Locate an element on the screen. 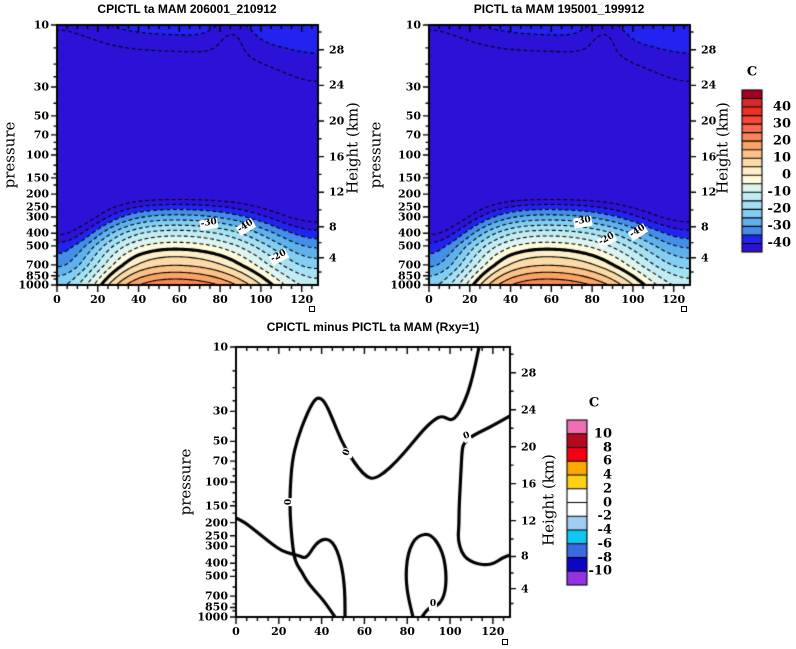 This screenshot has height=649, width=796. x-tick-label-top-right: 40 is located at coordinates (510, 299).